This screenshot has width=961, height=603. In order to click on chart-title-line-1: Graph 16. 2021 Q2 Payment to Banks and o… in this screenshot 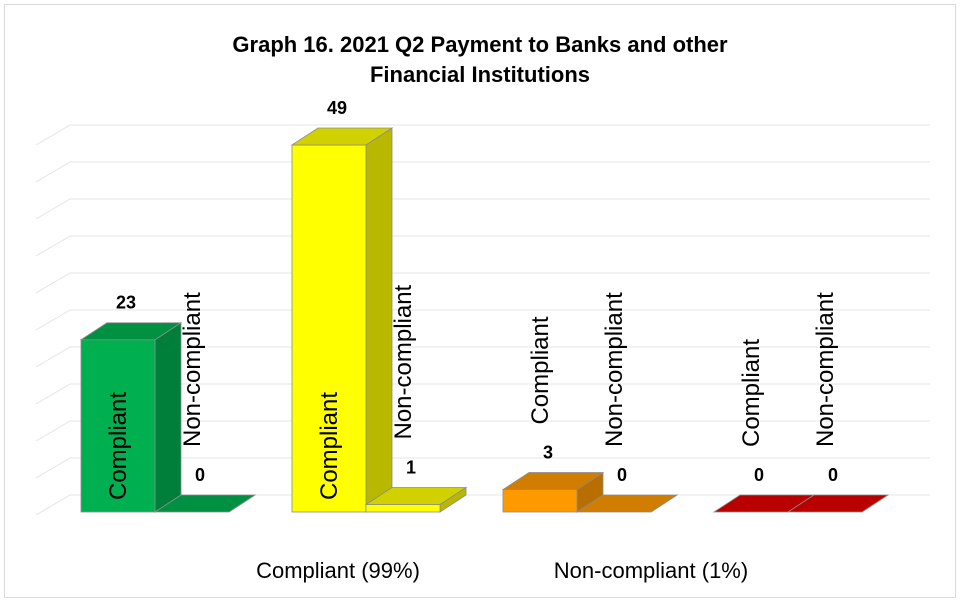, I will do `click(480, 44)`.